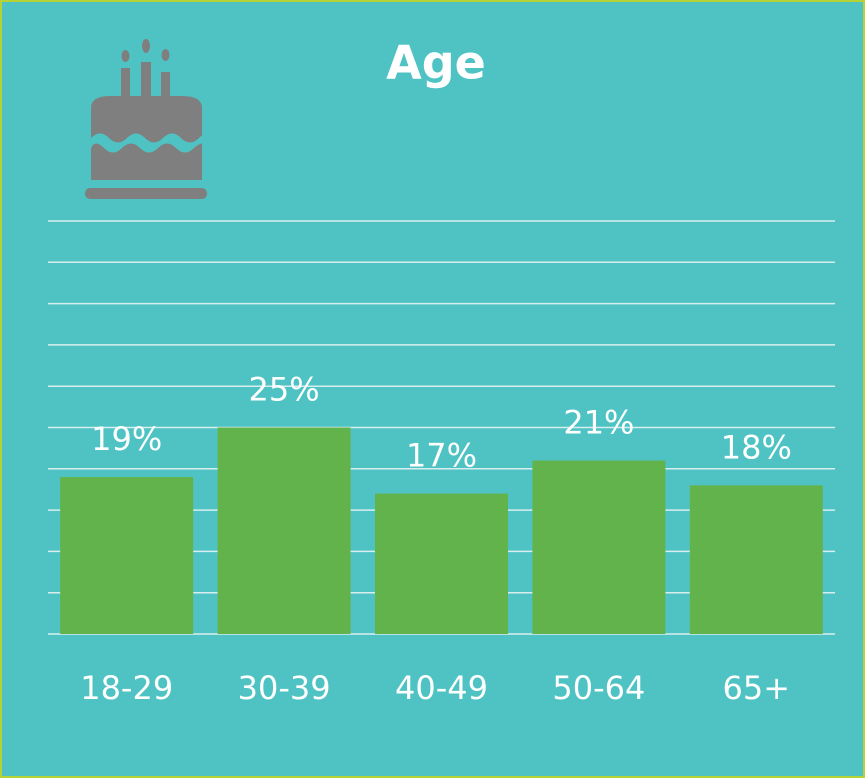 This screenshot has height=778, width=865. Describe the element at coordinates (284, 390) in the screenshot. I see `data-label: 25%` at that location.